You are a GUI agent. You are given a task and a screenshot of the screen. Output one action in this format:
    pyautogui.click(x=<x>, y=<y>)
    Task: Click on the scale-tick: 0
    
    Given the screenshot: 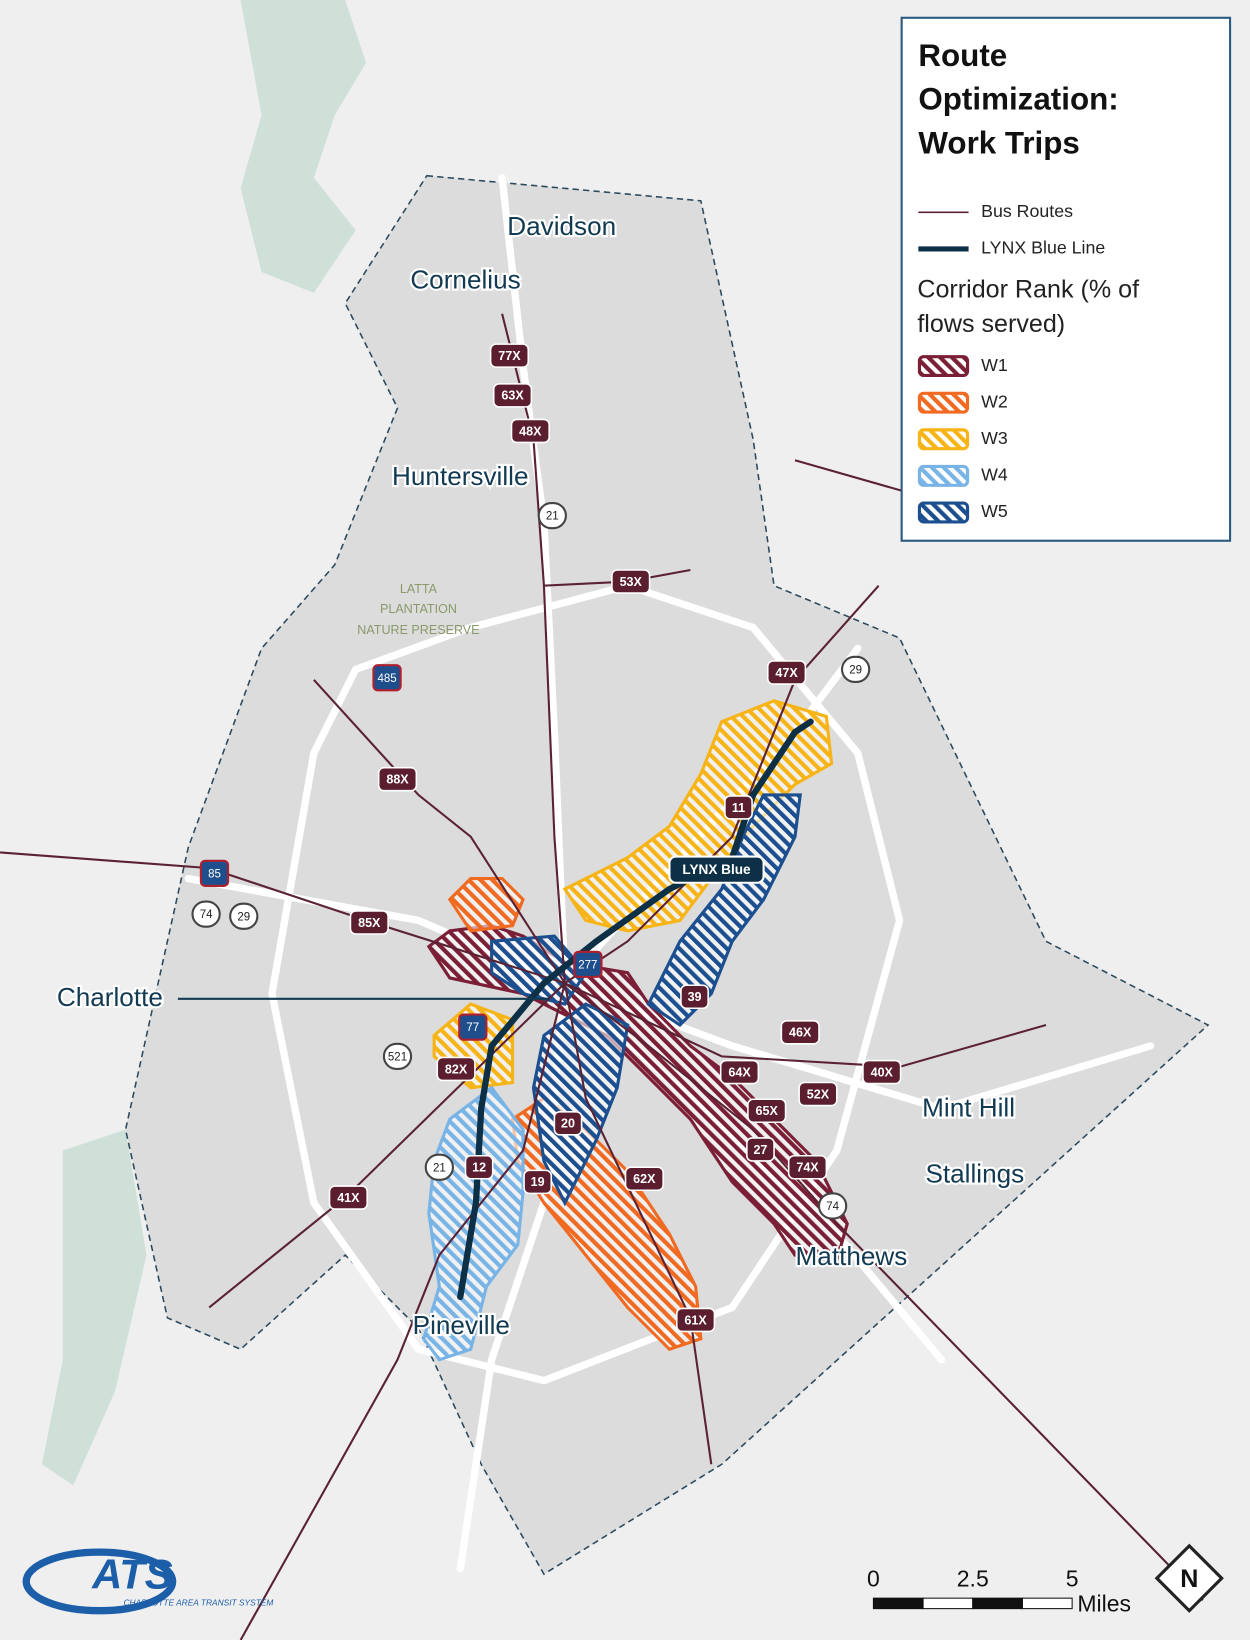 What is the action you would take?
    pyautogui.click(x=873, y=1578)
    